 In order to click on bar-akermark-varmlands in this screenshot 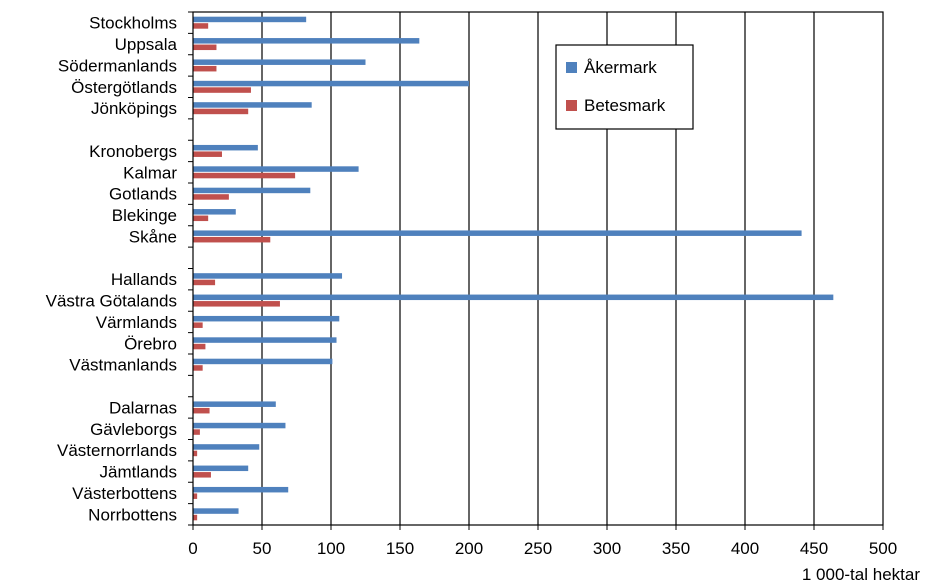, I will do `click(266, 318)`.